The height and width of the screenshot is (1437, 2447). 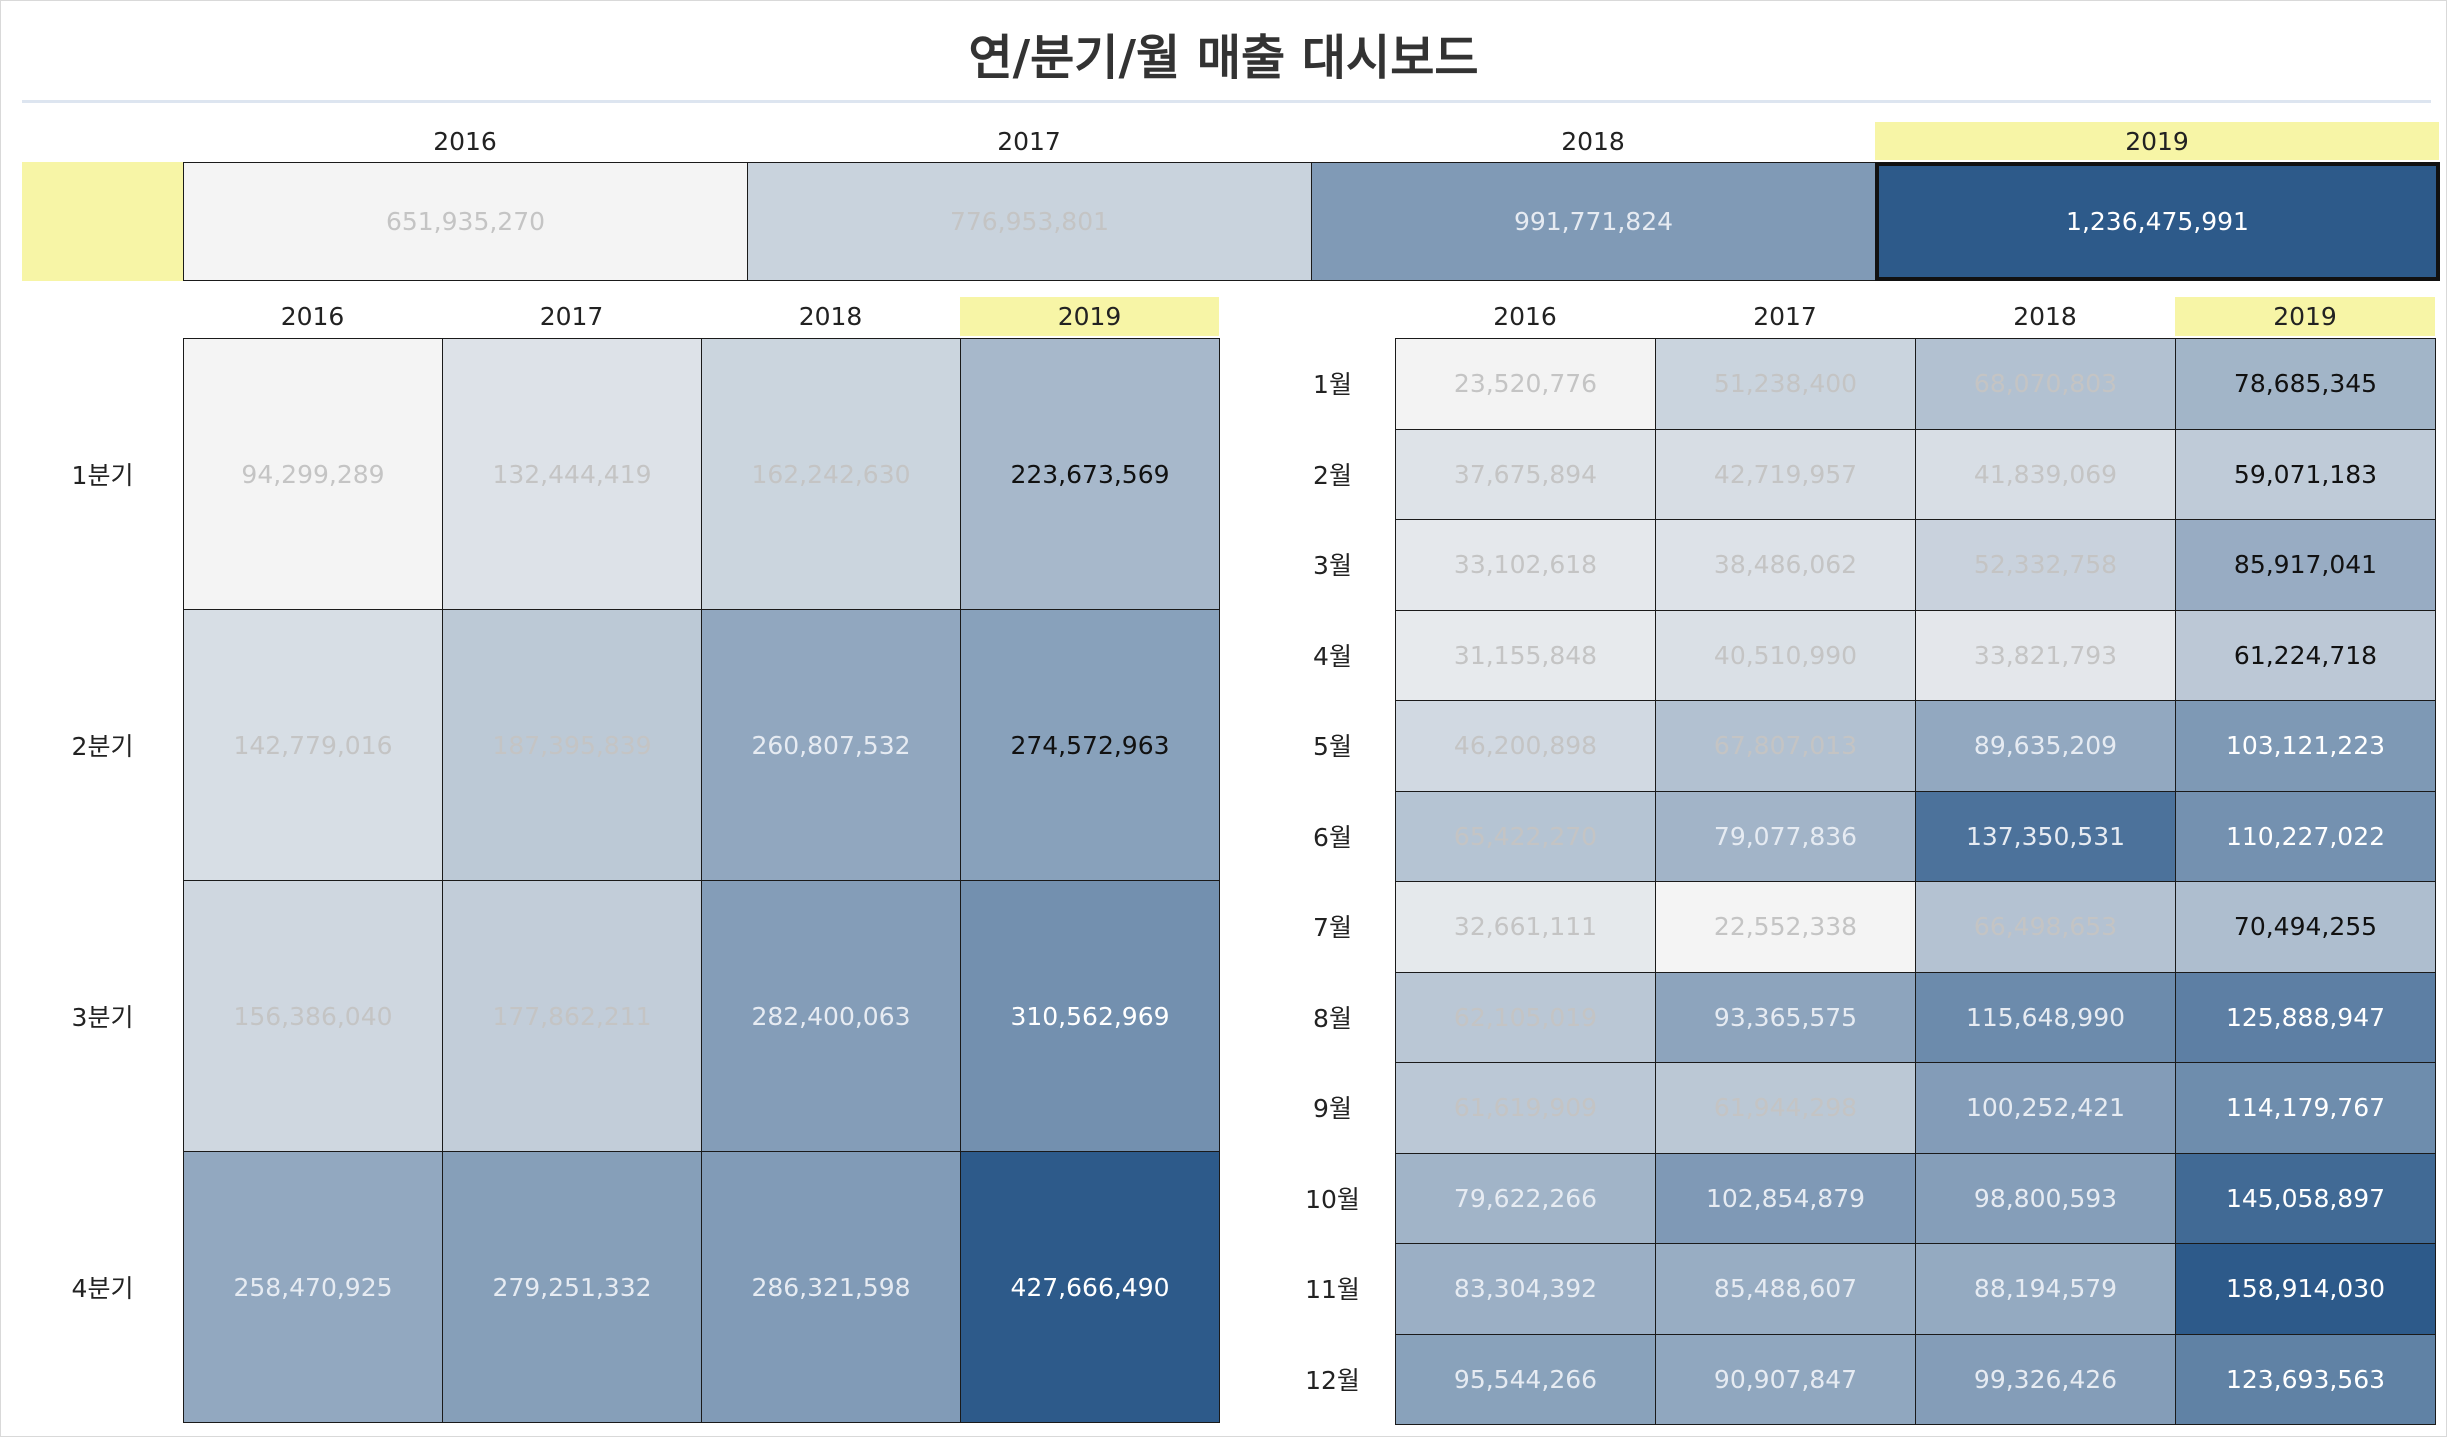 What do you see at coordinates (1525, 1108) in the screenshot?
I see `heatmap-cell: 61,619,909` at bounding box center [1525, 1108].